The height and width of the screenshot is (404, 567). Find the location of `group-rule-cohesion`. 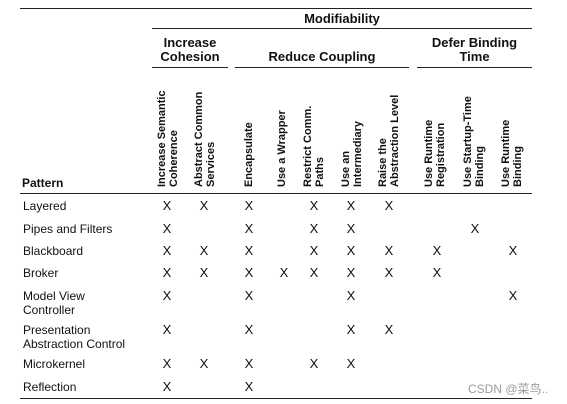

group-rule-cohesion is located at coordinates (190, 67).